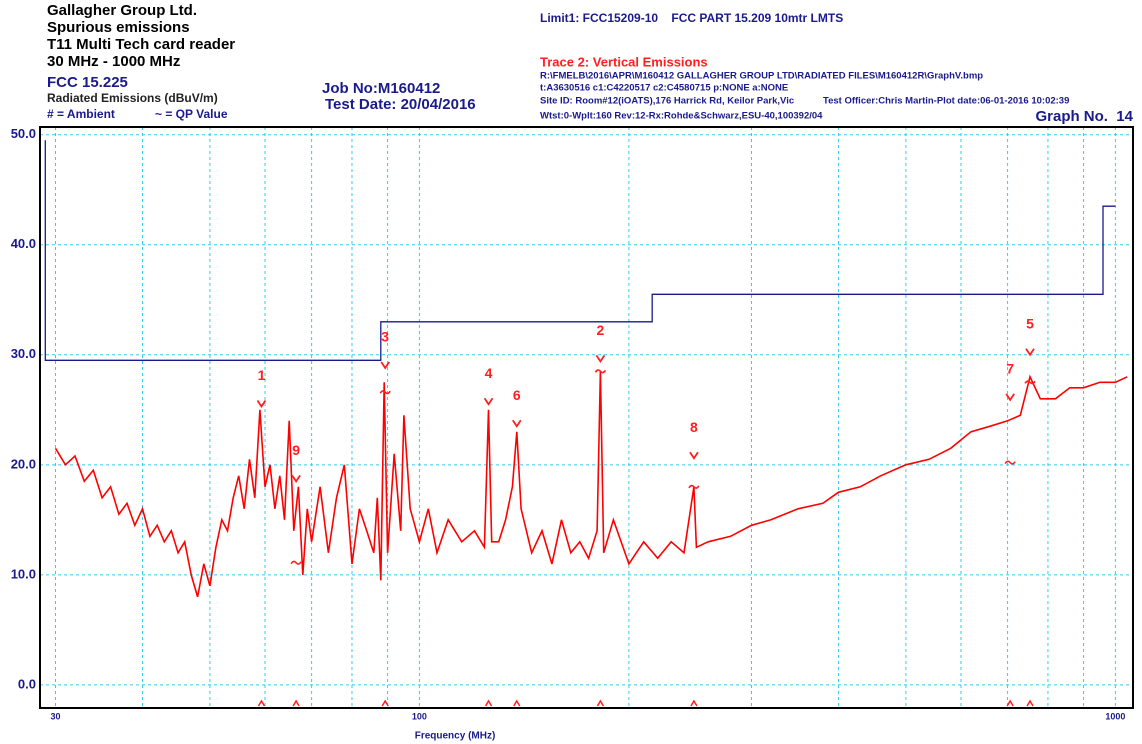 The image size is (1142, 744). I want to click on marker-label: 2, so click(601, 330).